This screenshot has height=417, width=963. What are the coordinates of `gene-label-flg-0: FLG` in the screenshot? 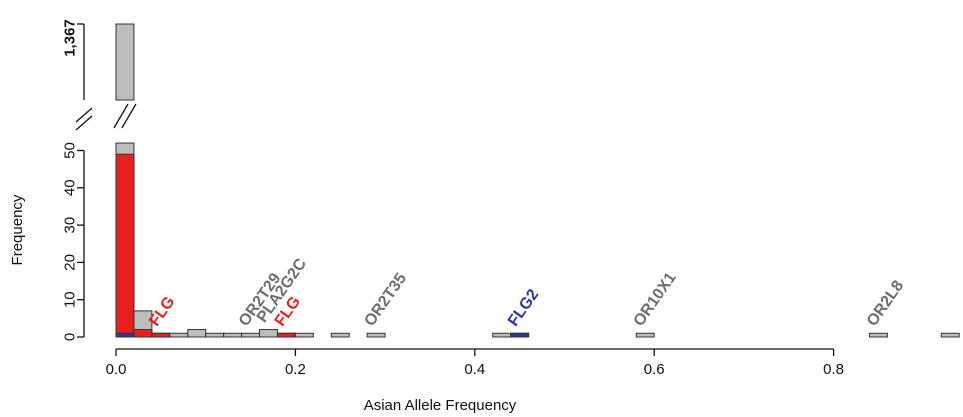 It's located at (162, 312).